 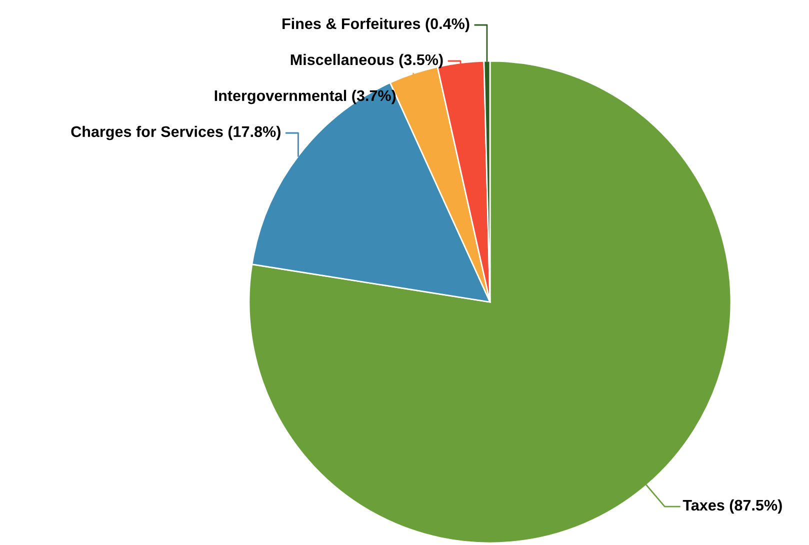 What do you see at coordinates (366, 61) in the screenshot?
I see `legend-label: Miscellaneous (3.5%)` at bounding box center [366, 61].